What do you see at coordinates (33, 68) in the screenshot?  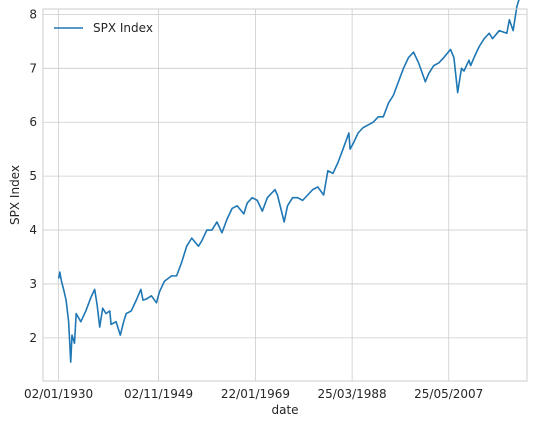 I see `y-tick-label: 7` at bounding box center [33, 68].